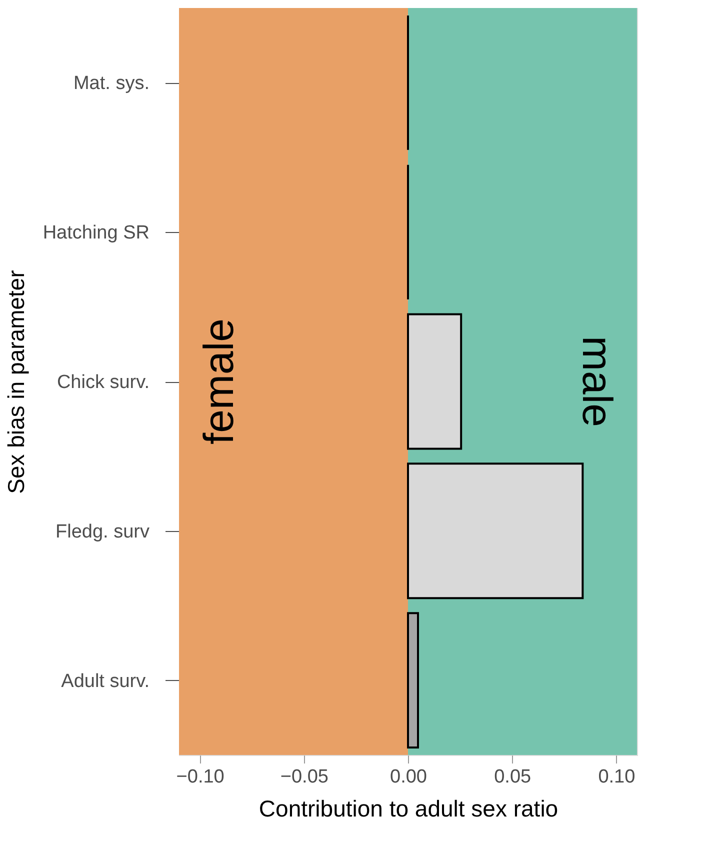 The image size is (714, 858). I want to click on x-tick-label: −0.05, so click(304, 777).